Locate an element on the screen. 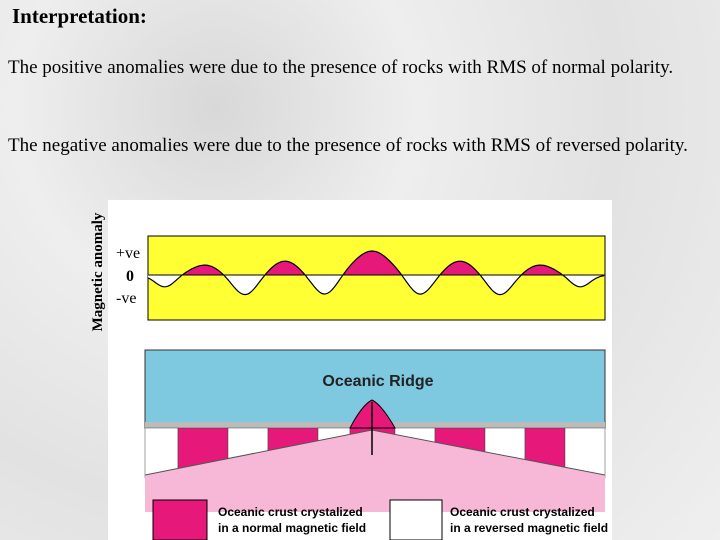  positive-anomaly is located at coordinates (376, 263).